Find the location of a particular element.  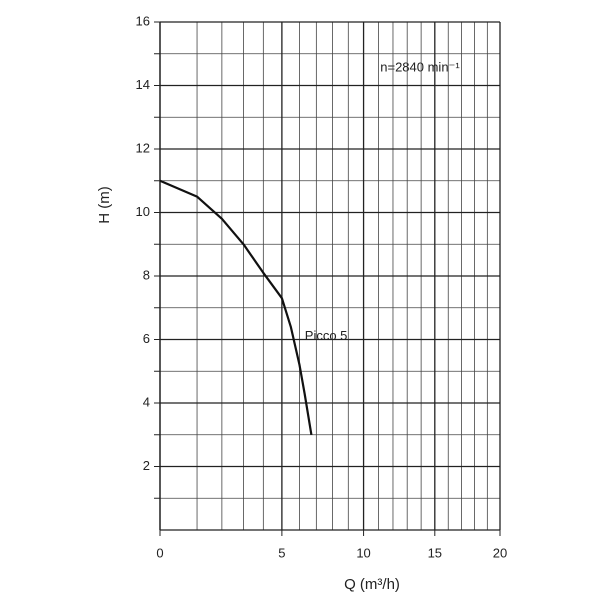

y-tick-label: 6 is located at coordinates (146, 338).